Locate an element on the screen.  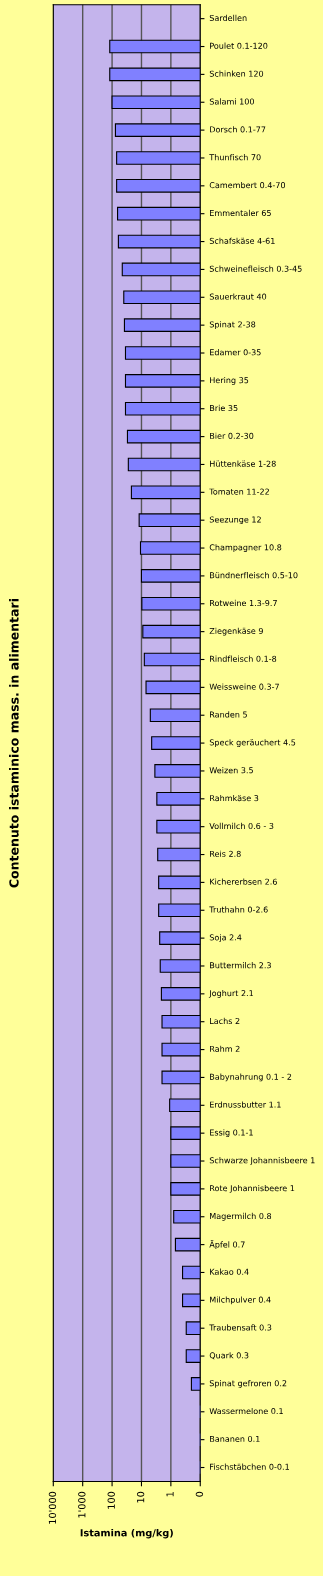
x-tick-label: 100 is located at coordinates (111, 1500).